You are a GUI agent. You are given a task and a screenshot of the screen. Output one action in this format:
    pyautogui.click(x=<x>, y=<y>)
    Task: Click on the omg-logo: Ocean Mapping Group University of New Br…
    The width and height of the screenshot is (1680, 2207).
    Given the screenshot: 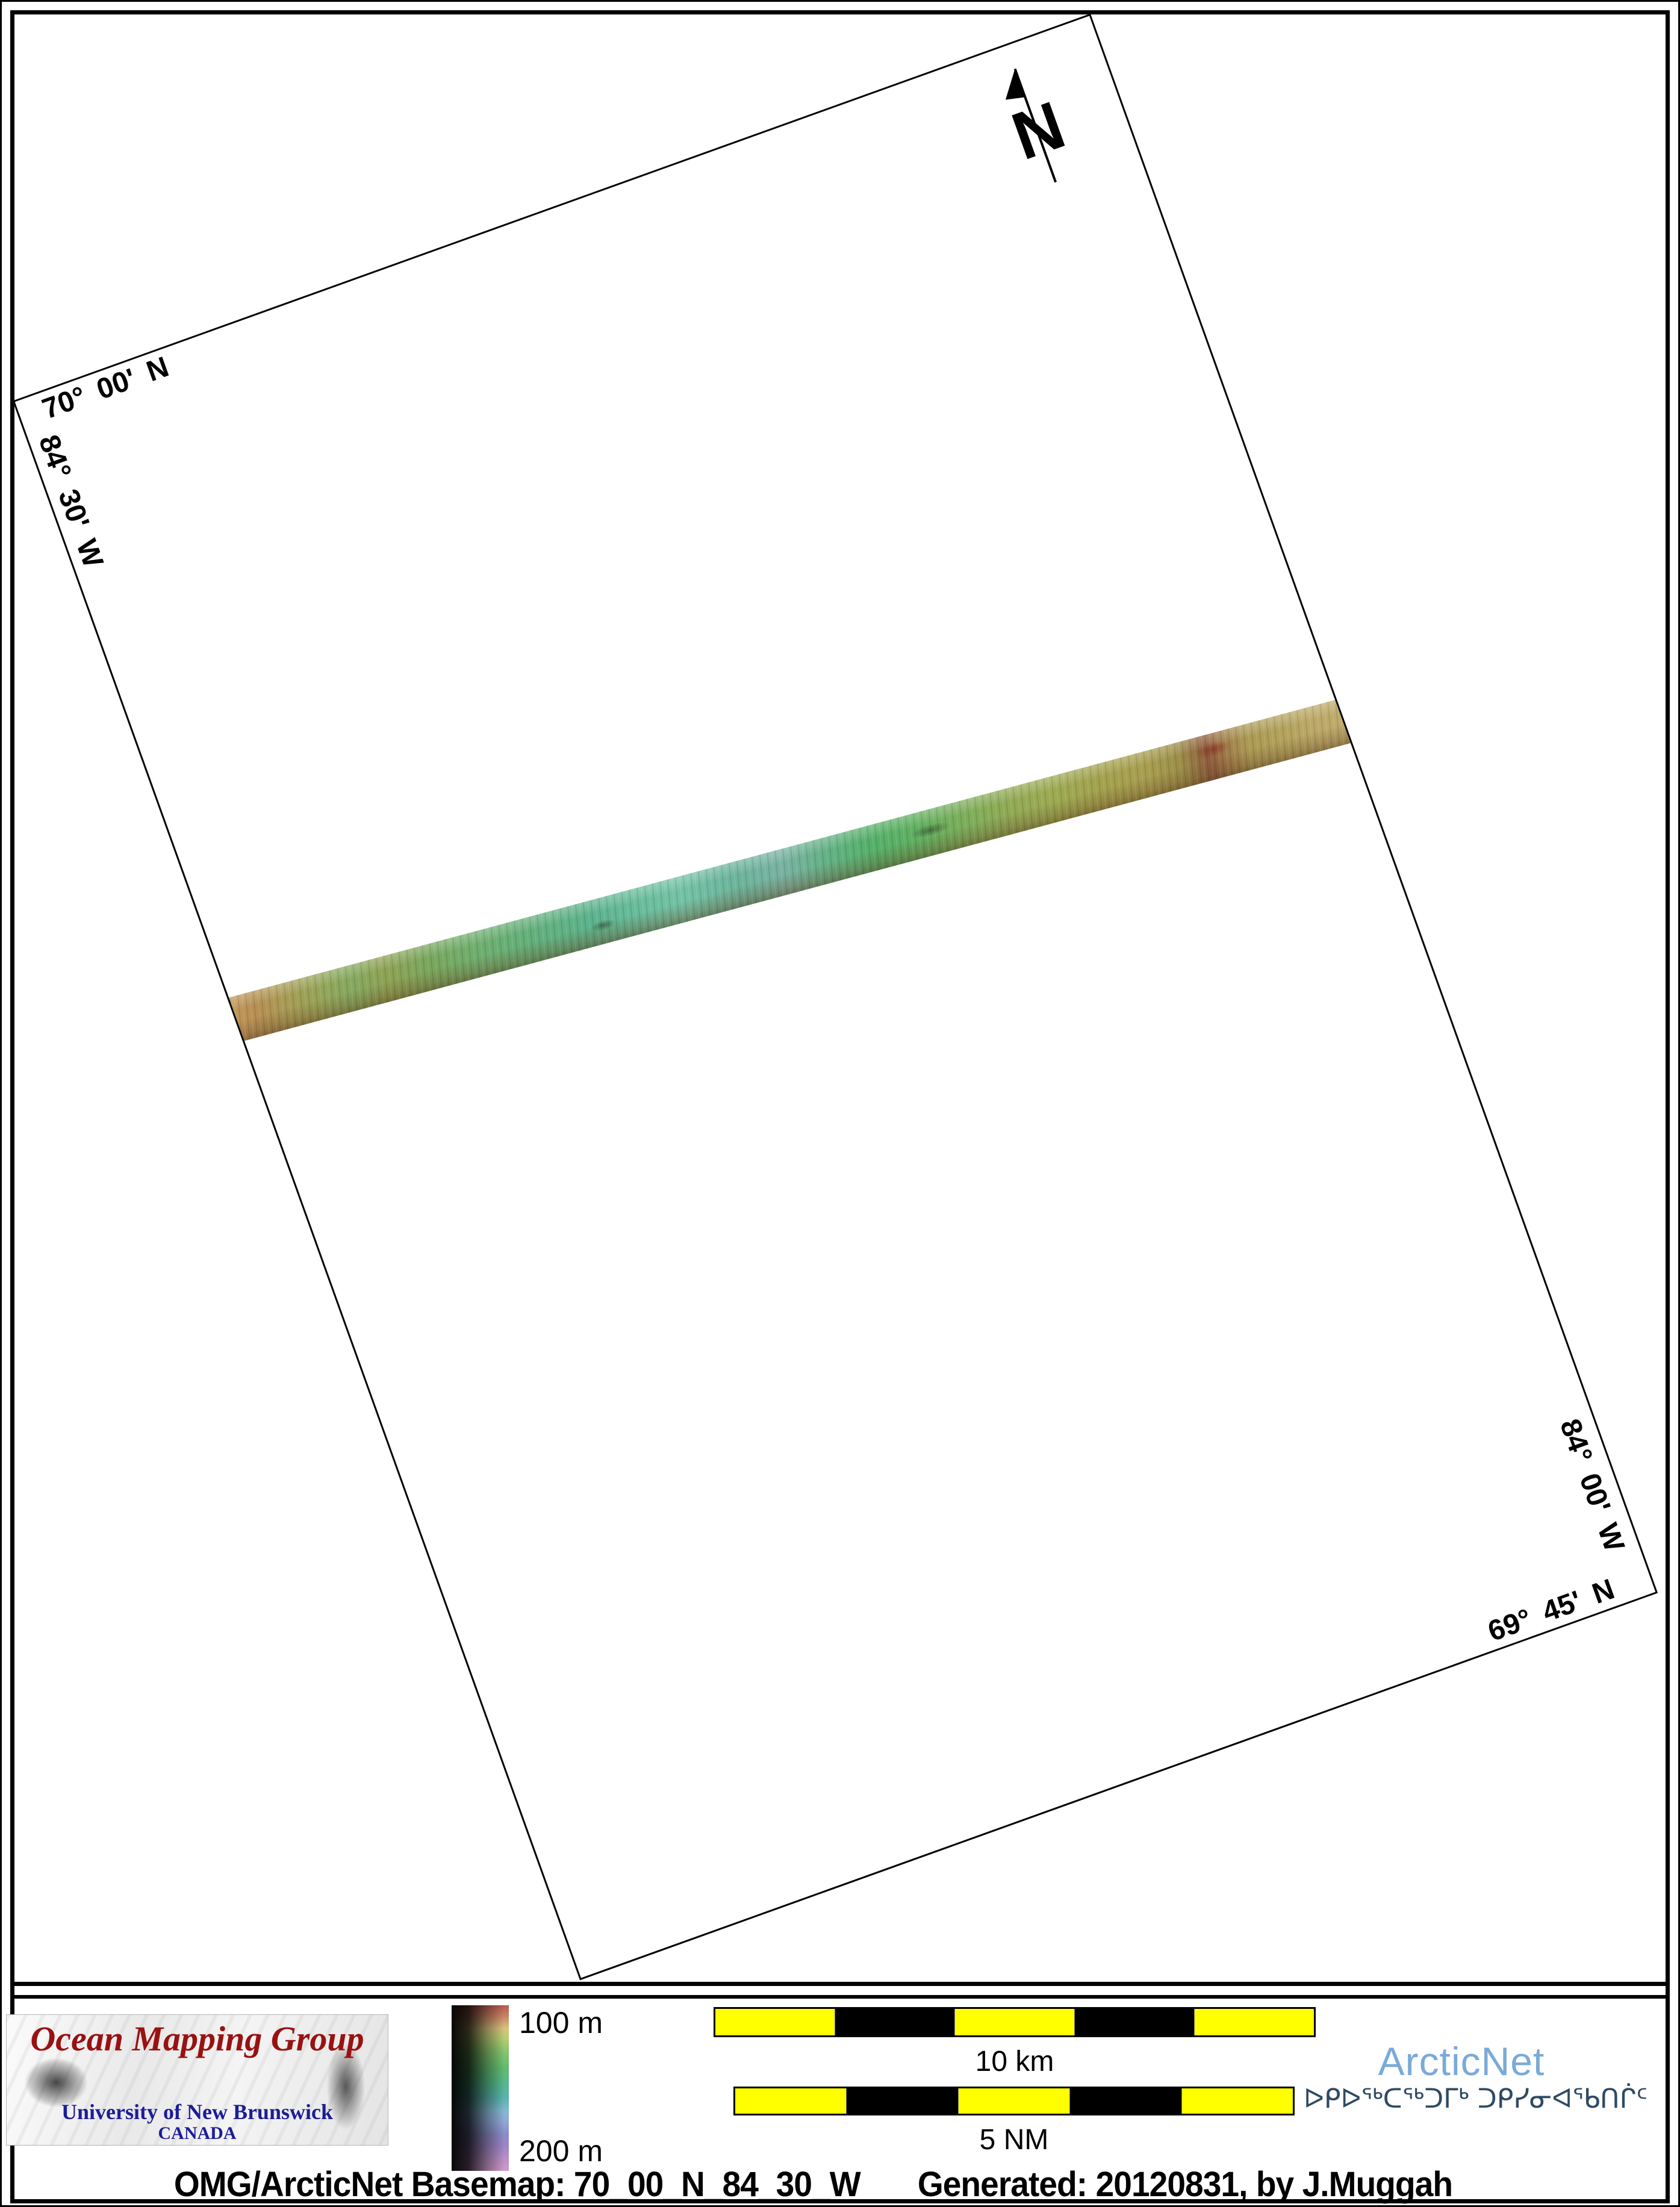 What is the action you would take?
    pyautogui.click(x=197, y=2080)
    